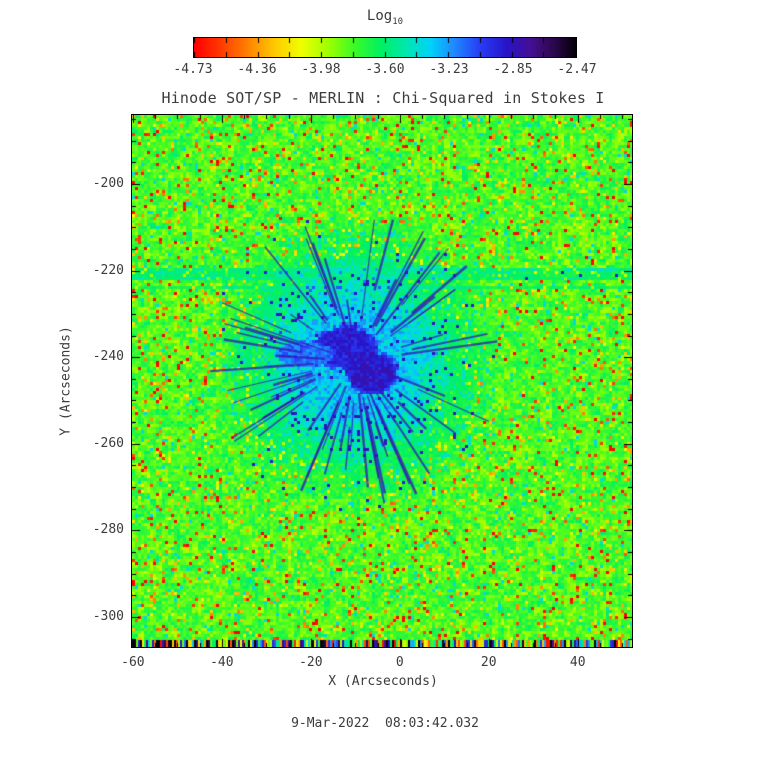 The width and height of the screenshot is (766, 768). What do you see at coordinates (321, 69) in the screenshot?
I see `colorbar-tick-label: -3.98` at bounding box center [321, 69].